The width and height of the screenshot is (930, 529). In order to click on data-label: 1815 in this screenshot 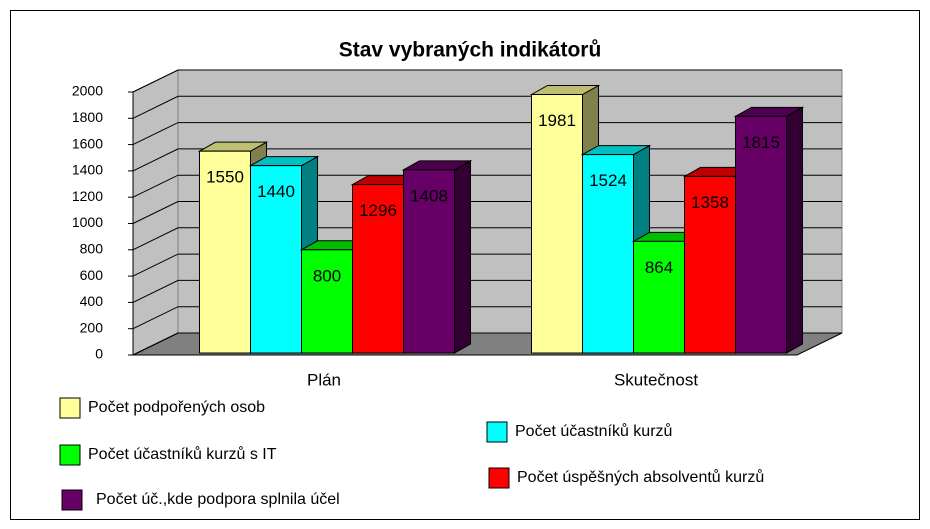, I will do `click(761, 142)`.